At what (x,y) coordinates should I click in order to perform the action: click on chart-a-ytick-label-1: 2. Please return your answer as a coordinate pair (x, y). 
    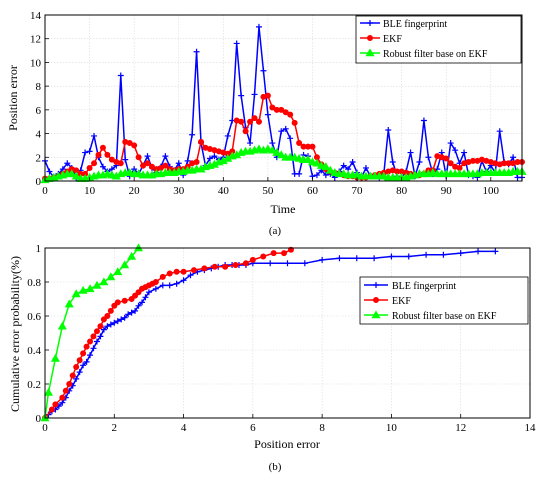
    Looking at the image, I should click on (39, 158).